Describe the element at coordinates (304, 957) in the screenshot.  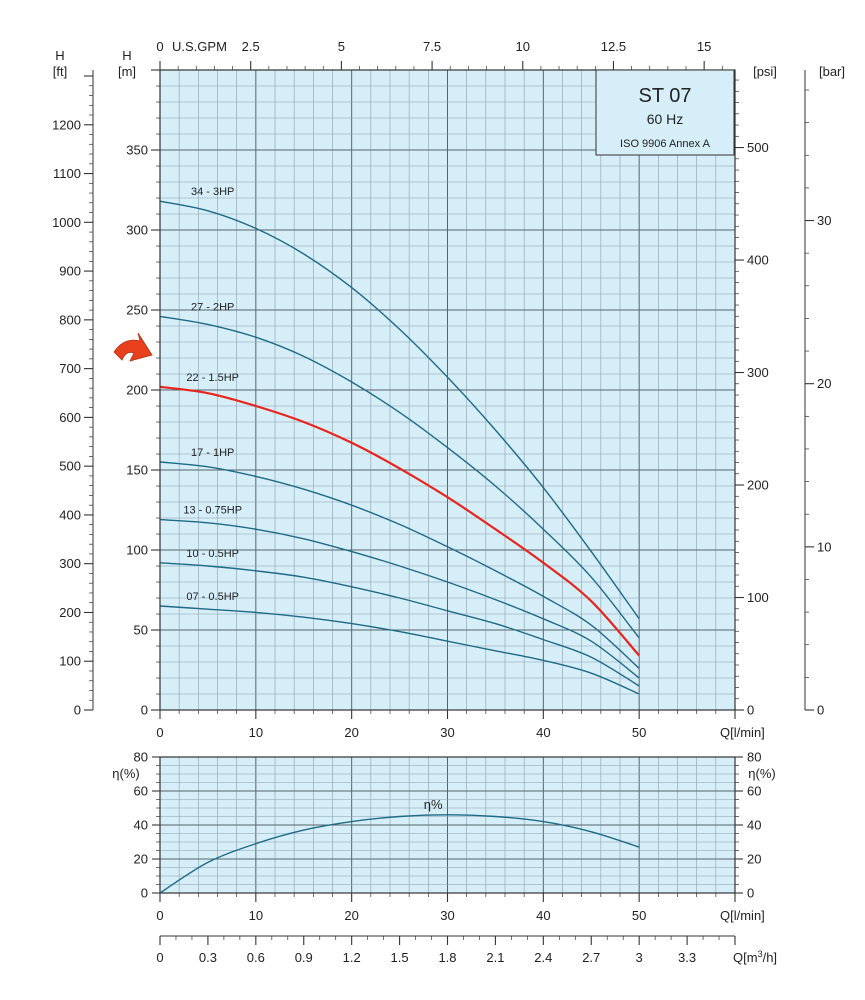
I see `m3h-axis-tick-label: 0.9` at that location.